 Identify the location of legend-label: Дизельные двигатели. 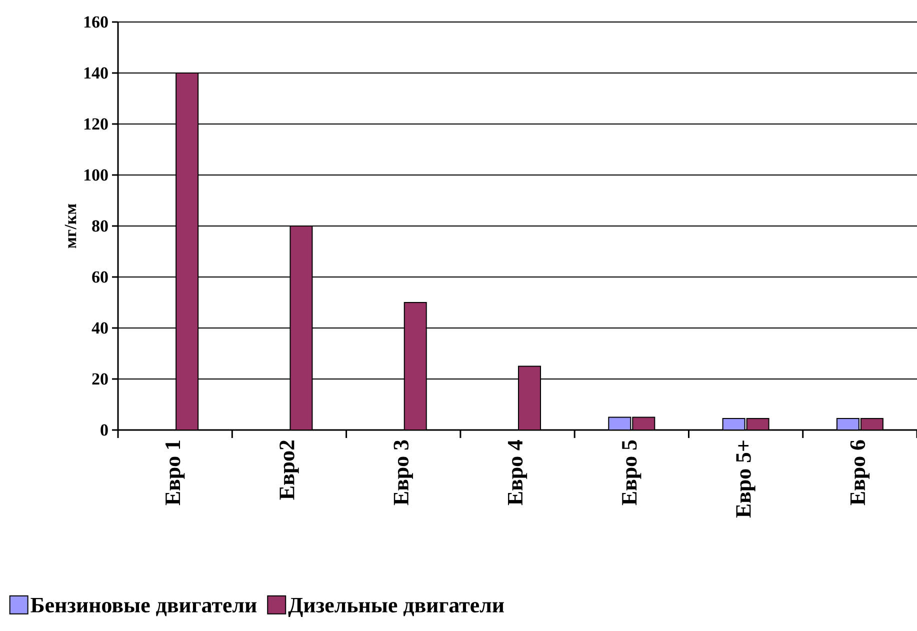
(396, 607).